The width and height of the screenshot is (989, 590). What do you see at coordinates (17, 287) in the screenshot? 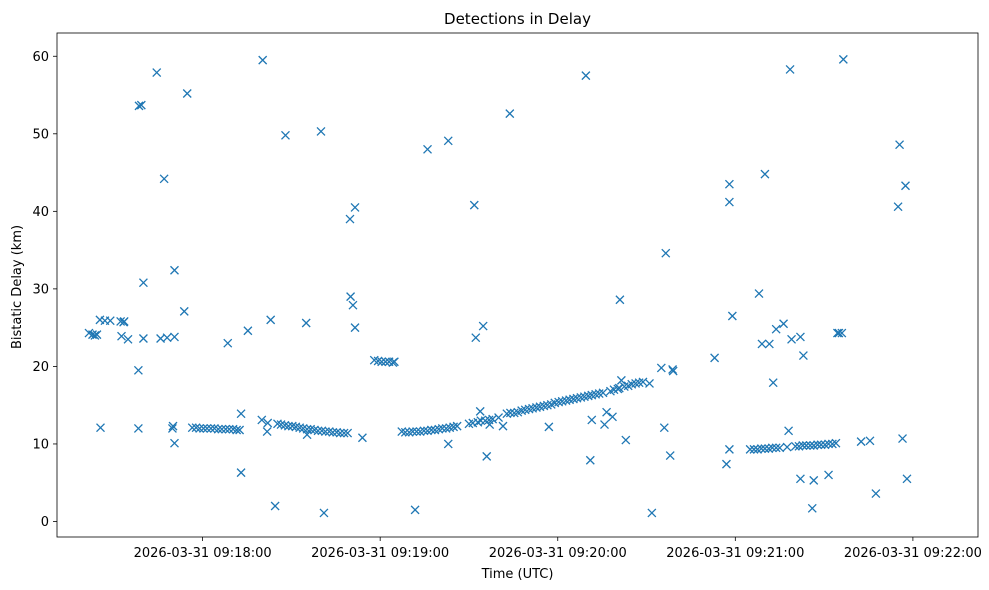
I see `y-axis-label: Bistatic Delay (km)` at bounding box center [17, 287].